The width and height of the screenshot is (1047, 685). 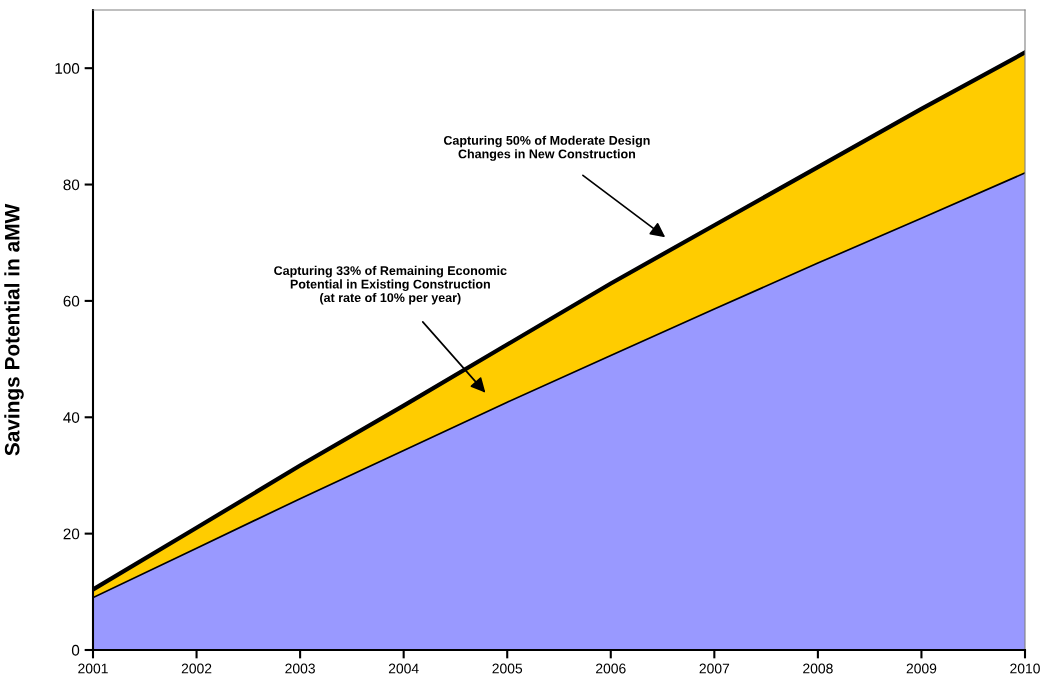 I want to click on y-tick-label: 20, so click(x=71, y=534).